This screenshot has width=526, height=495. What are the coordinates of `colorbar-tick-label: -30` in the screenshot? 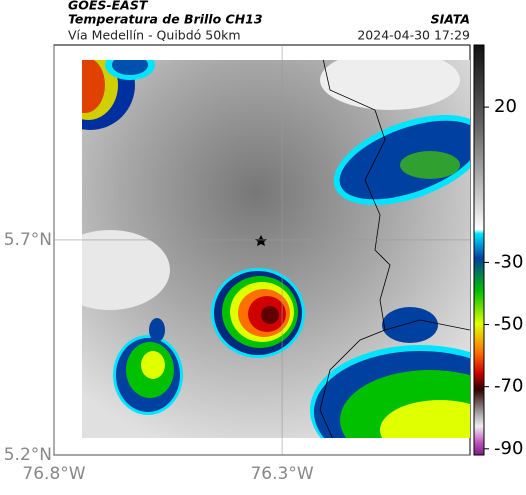 It's located at (508, 261).